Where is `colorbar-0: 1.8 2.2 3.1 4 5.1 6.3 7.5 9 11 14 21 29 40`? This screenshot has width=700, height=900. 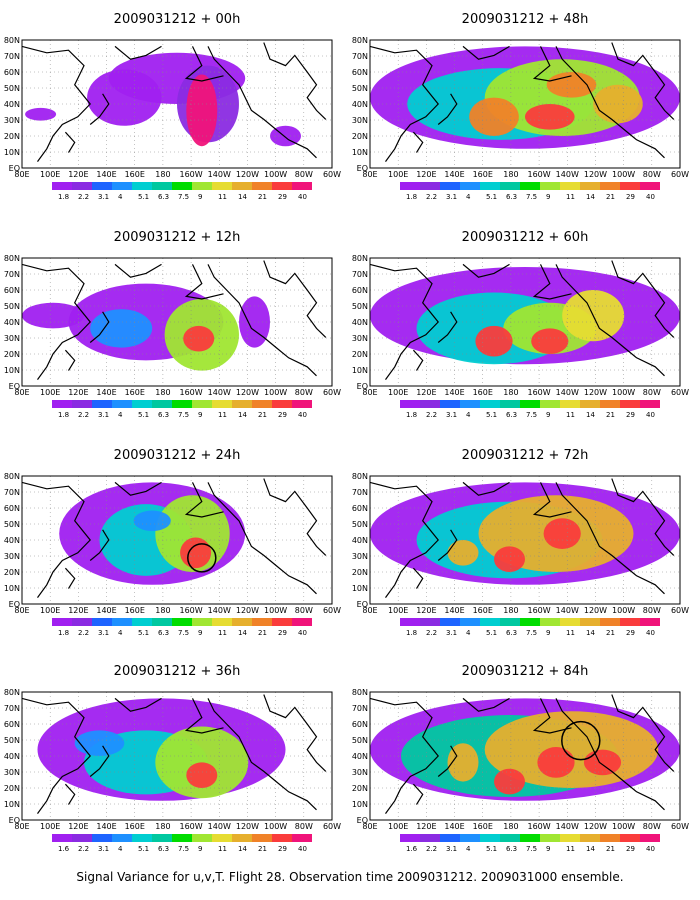 colorbar-0: 1.8 2.2 3.1 4 5.1 6.3 7.5 9 11 14 21 29 40 is located at coordinates (182, 191).